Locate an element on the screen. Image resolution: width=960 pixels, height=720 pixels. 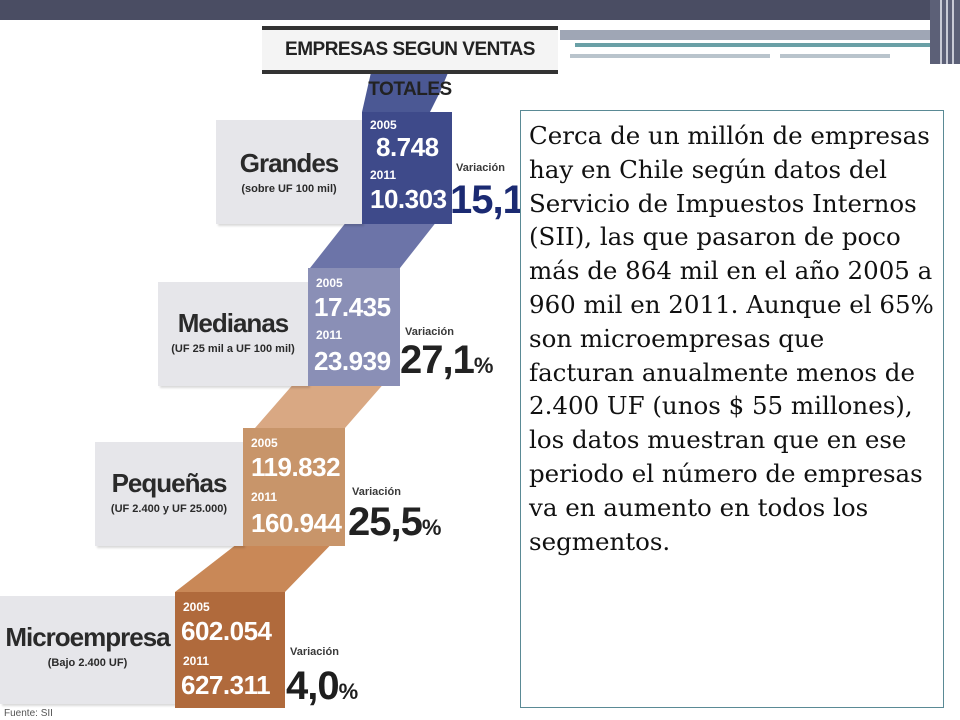
variation-pequenas: 25,5% is located at coordinates (395, 522).